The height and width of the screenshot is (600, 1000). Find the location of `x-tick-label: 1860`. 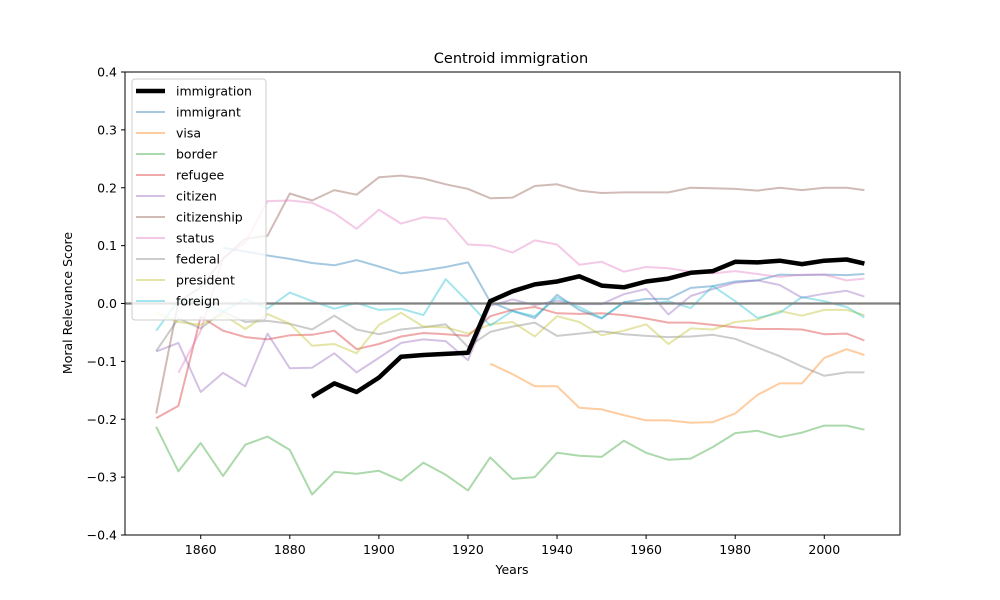

x-tick-label: 1860 is located at coordinates (201, 549).